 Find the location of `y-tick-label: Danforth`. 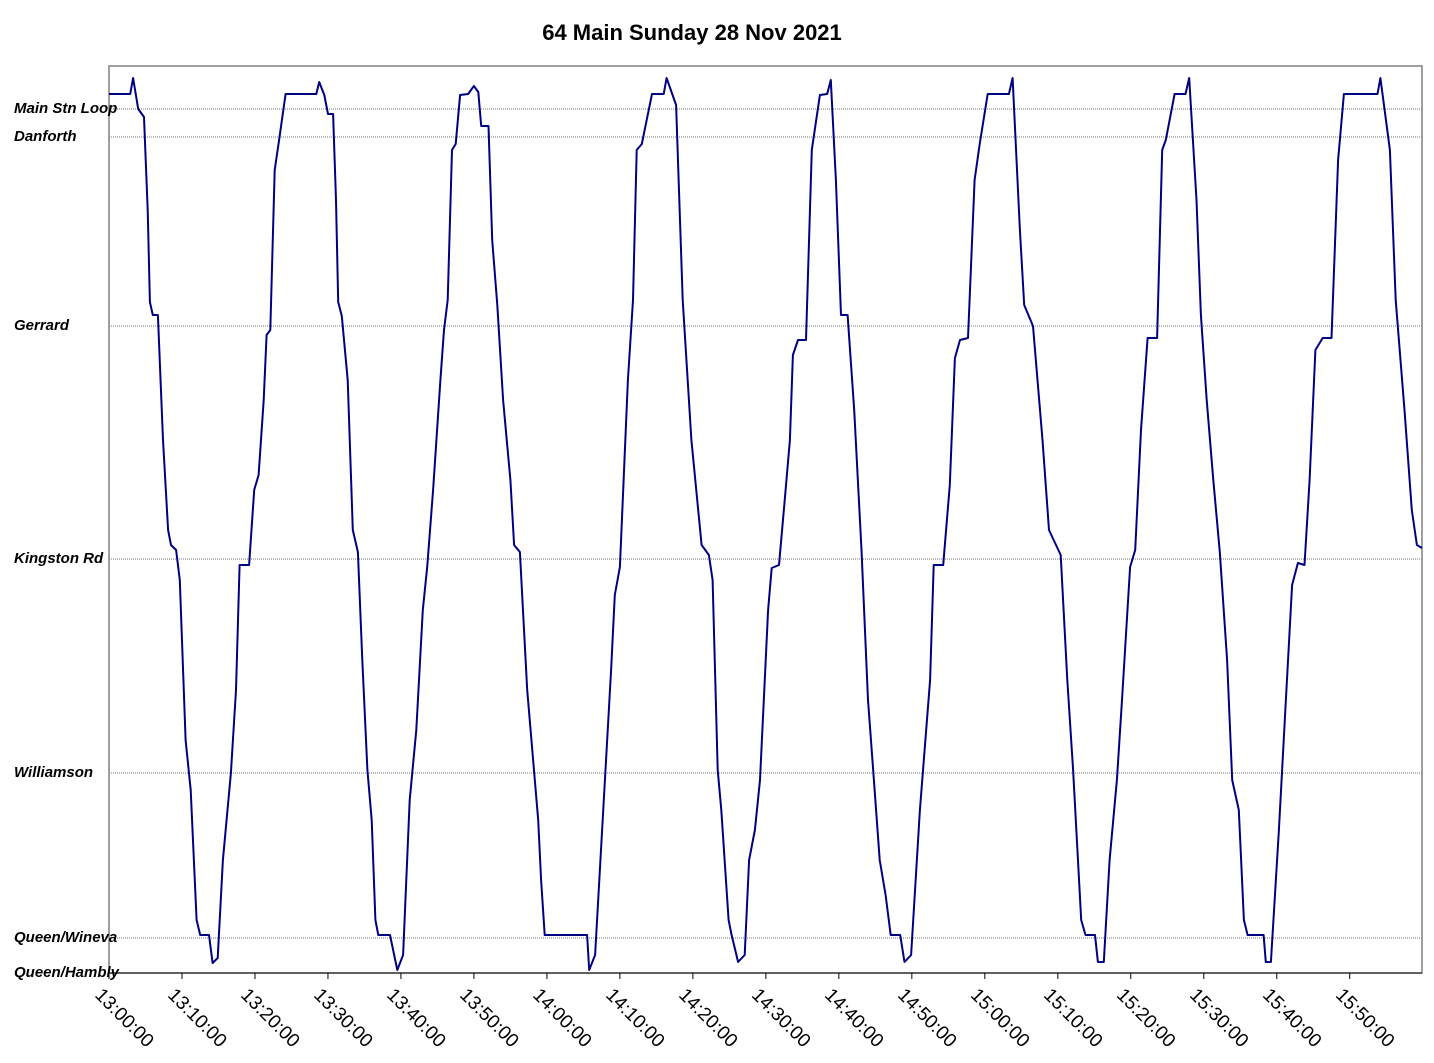

y-tick-label: Danforth is located at coordinates (45, 136).